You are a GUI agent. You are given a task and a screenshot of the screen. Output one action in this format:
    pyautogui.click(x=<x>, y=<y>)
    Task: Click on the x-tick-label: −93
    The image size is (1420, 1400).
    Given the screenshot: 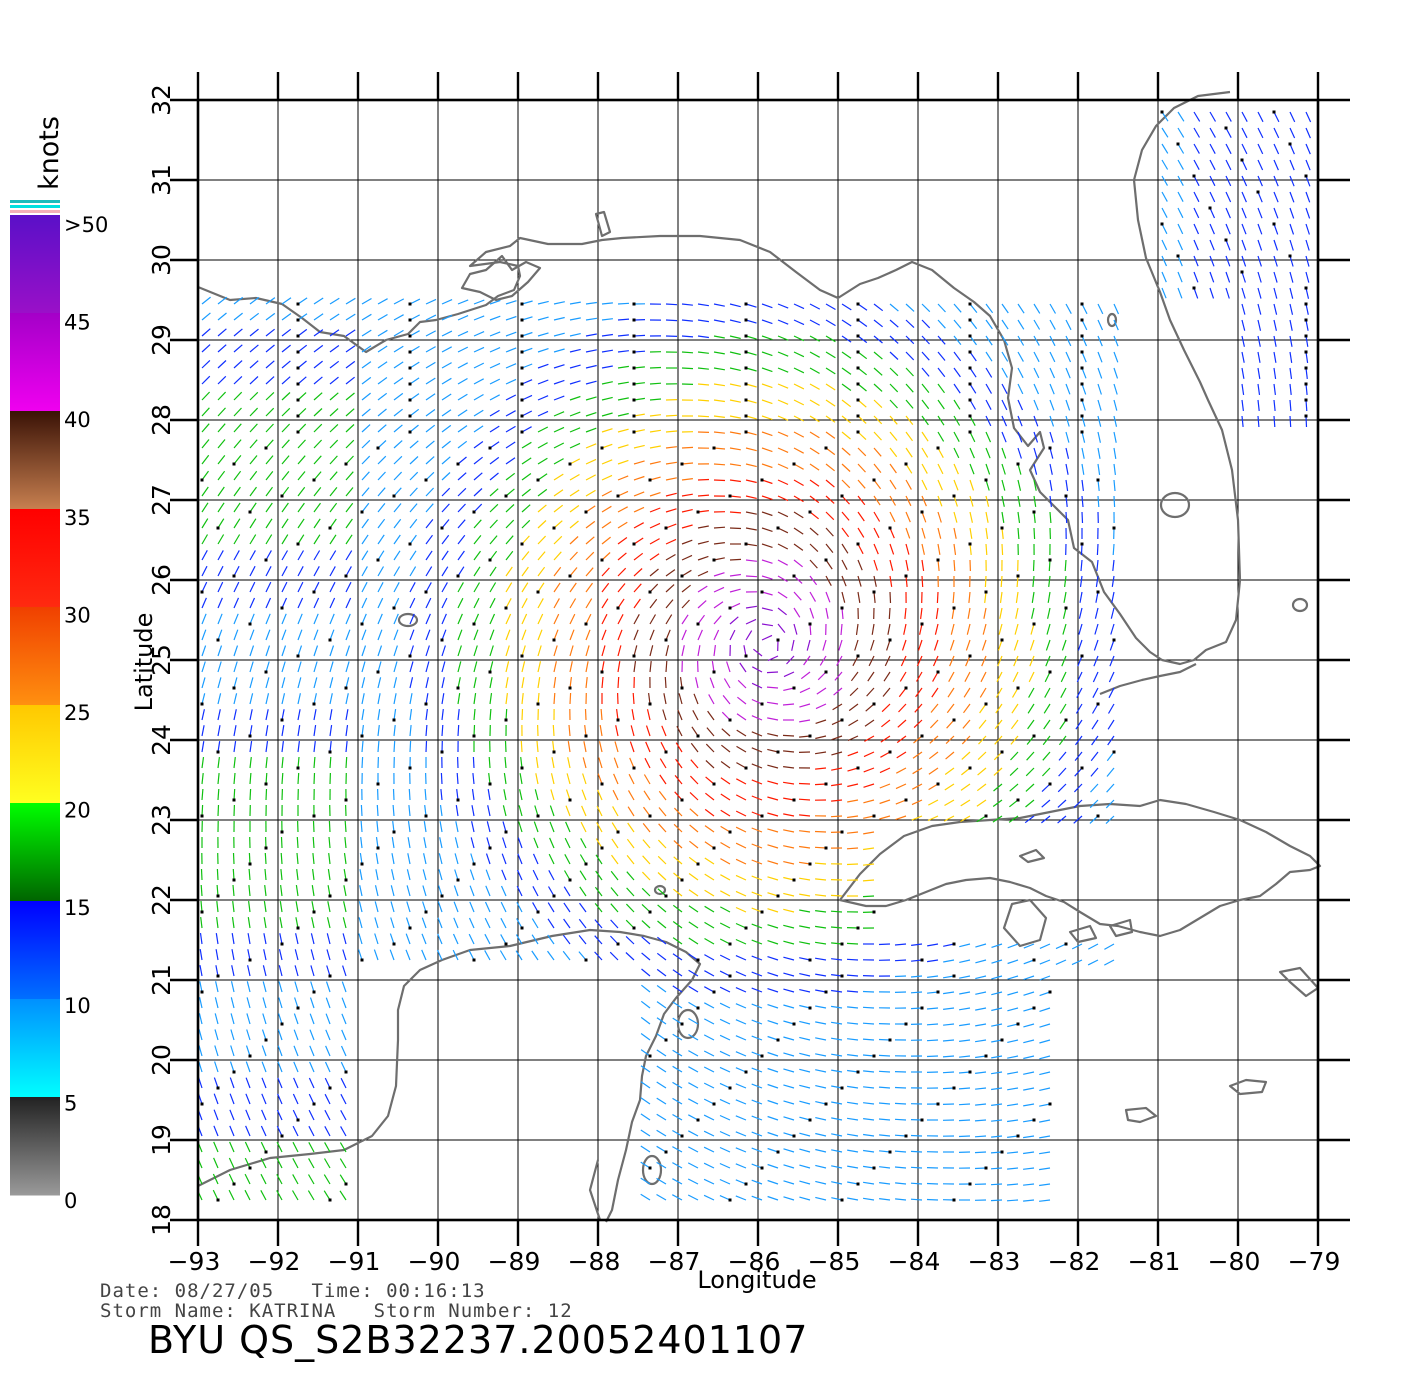 What is the action you would take?
    pyautogui.click(x=194, y=1261)
    